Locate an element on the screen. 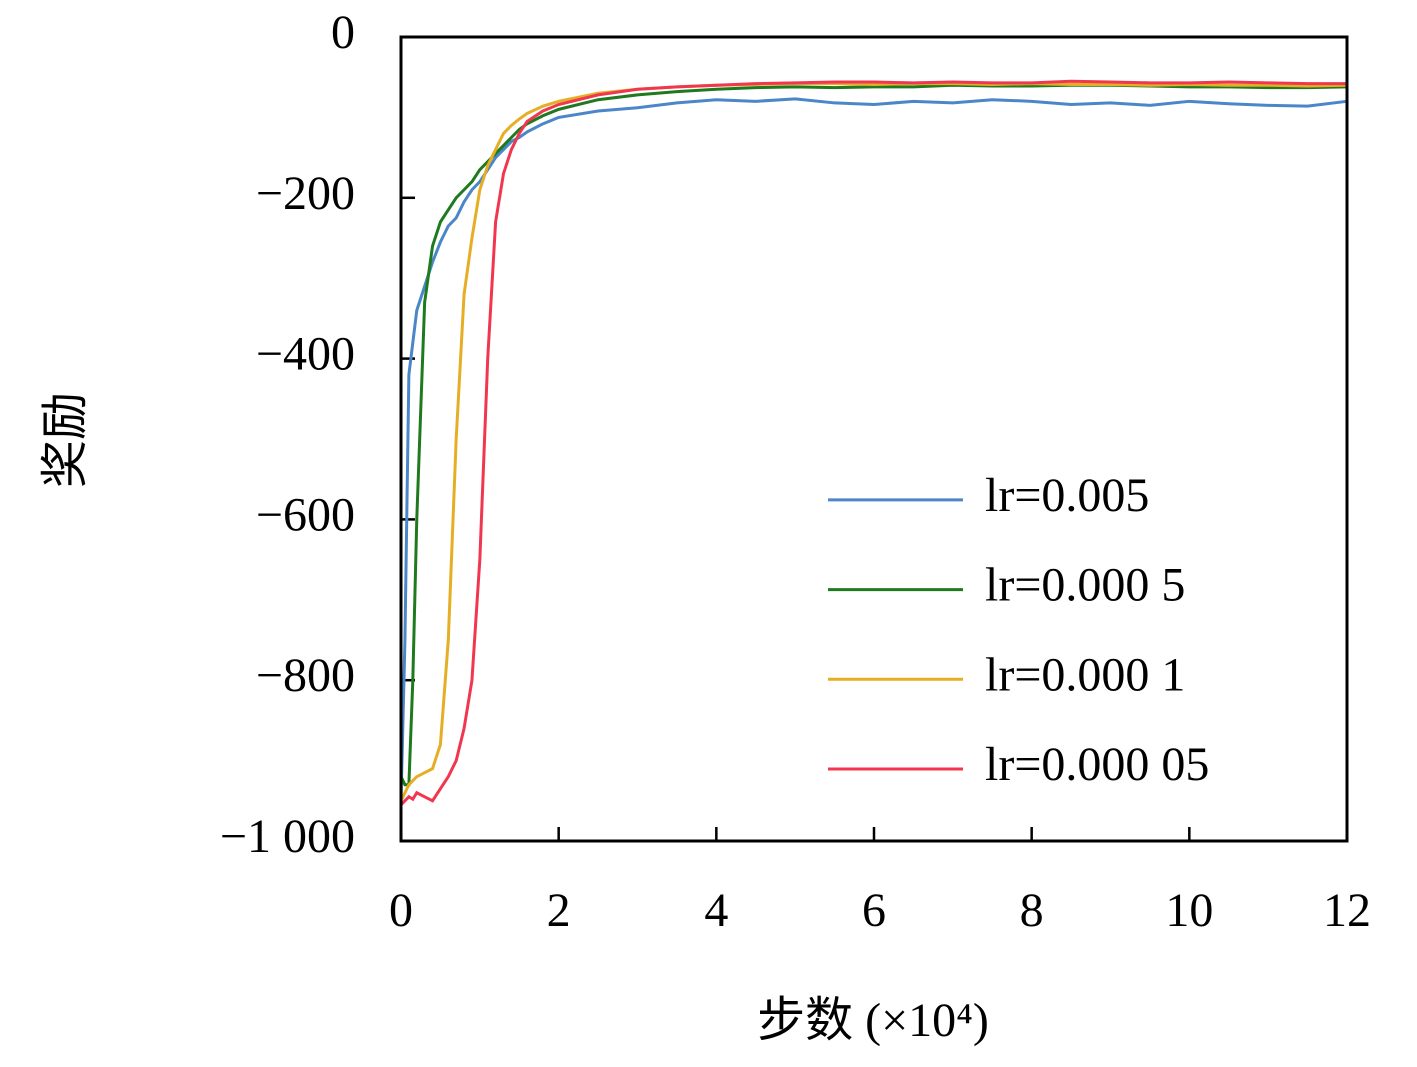  legend-label: lr=0.000 05 is located at coordinates (1097, 764).